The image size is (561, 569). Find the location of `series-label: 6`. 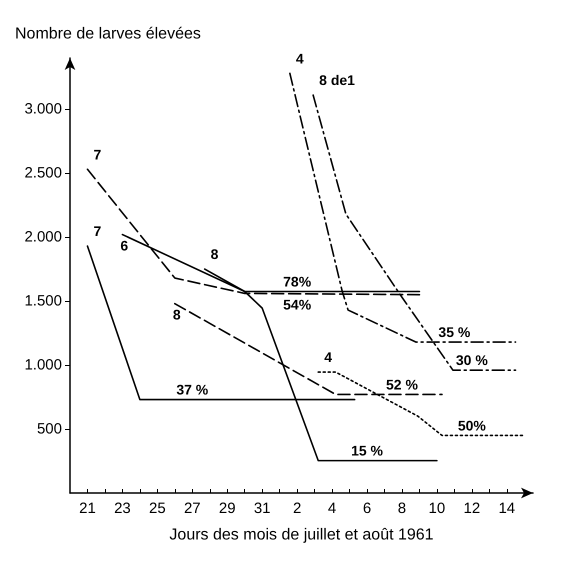

series-label: 6 is located at coordinates (124, 246).